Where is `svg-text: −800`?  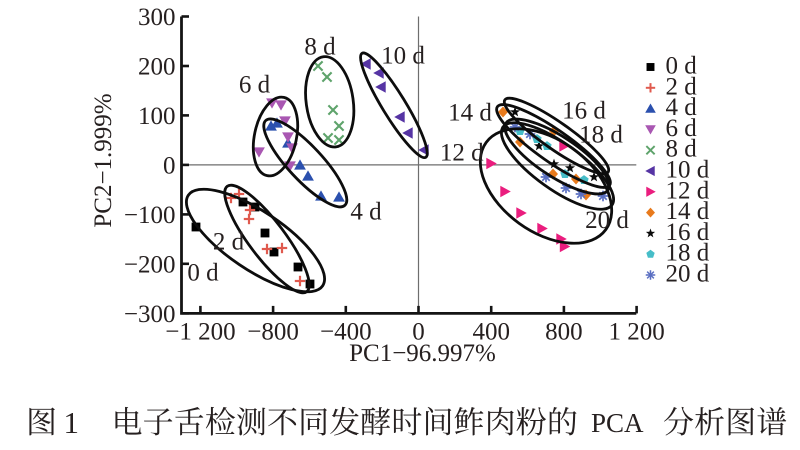 svg-text: −800 is located at coordinates (273, 332).